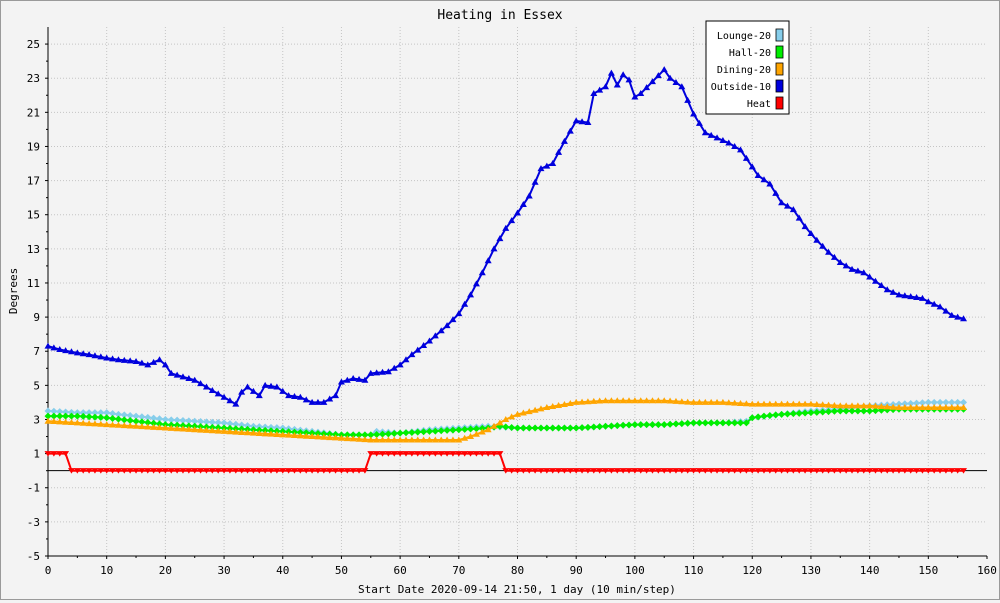 Image resolution: width=1000 pixels, height=603 pixels. I want to click on x-tick-label: 20, so click(165, 570).